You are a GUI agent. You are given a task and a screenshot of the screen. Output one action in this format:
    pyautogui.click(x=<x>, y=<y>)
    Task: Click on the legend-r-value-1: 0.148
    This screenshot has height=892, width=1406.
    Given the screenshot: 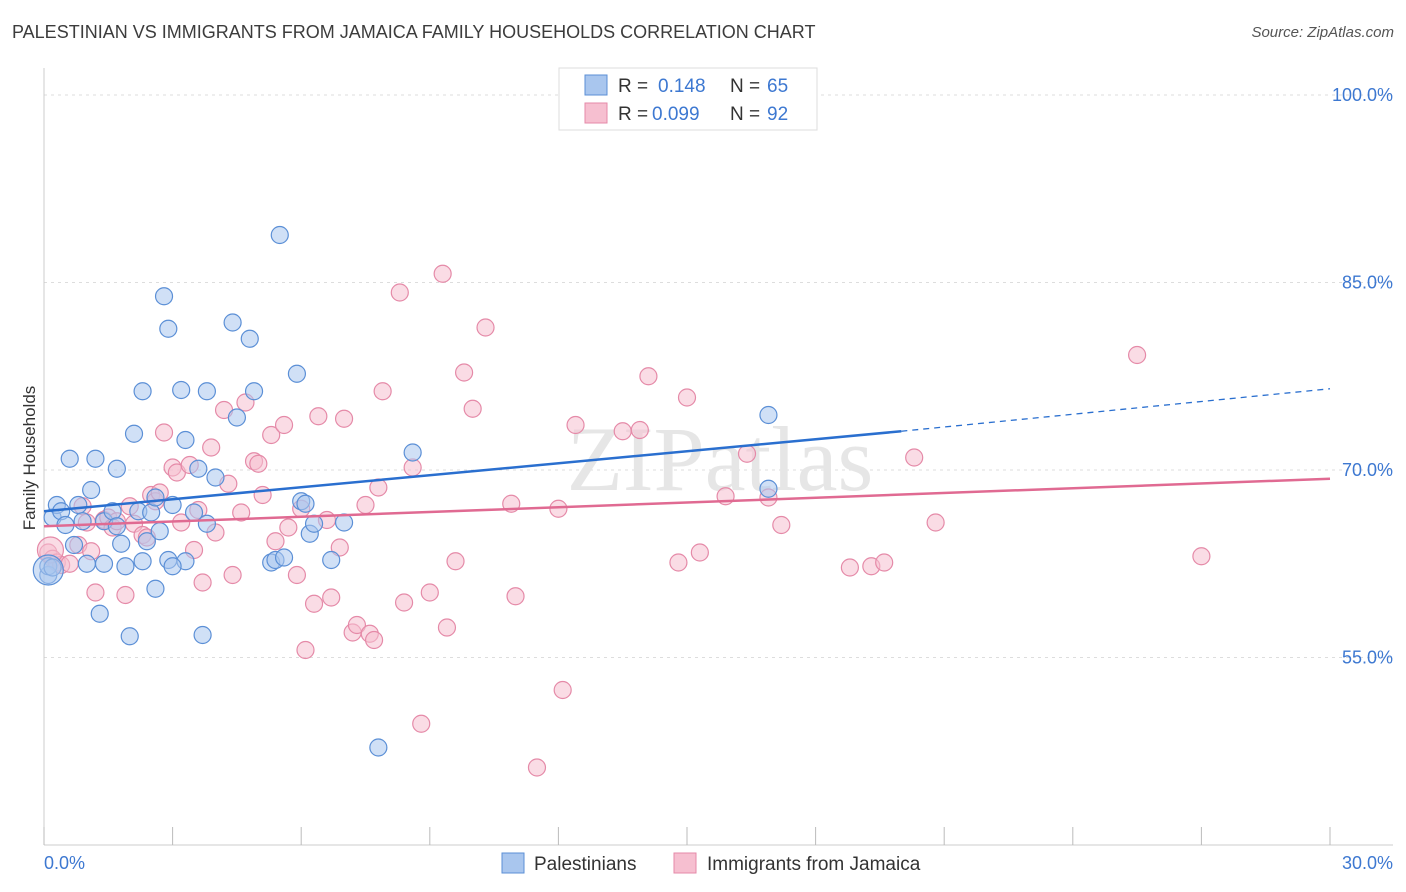 What is the action you would take?
    pyautogui.click(x=682, y=86)
    